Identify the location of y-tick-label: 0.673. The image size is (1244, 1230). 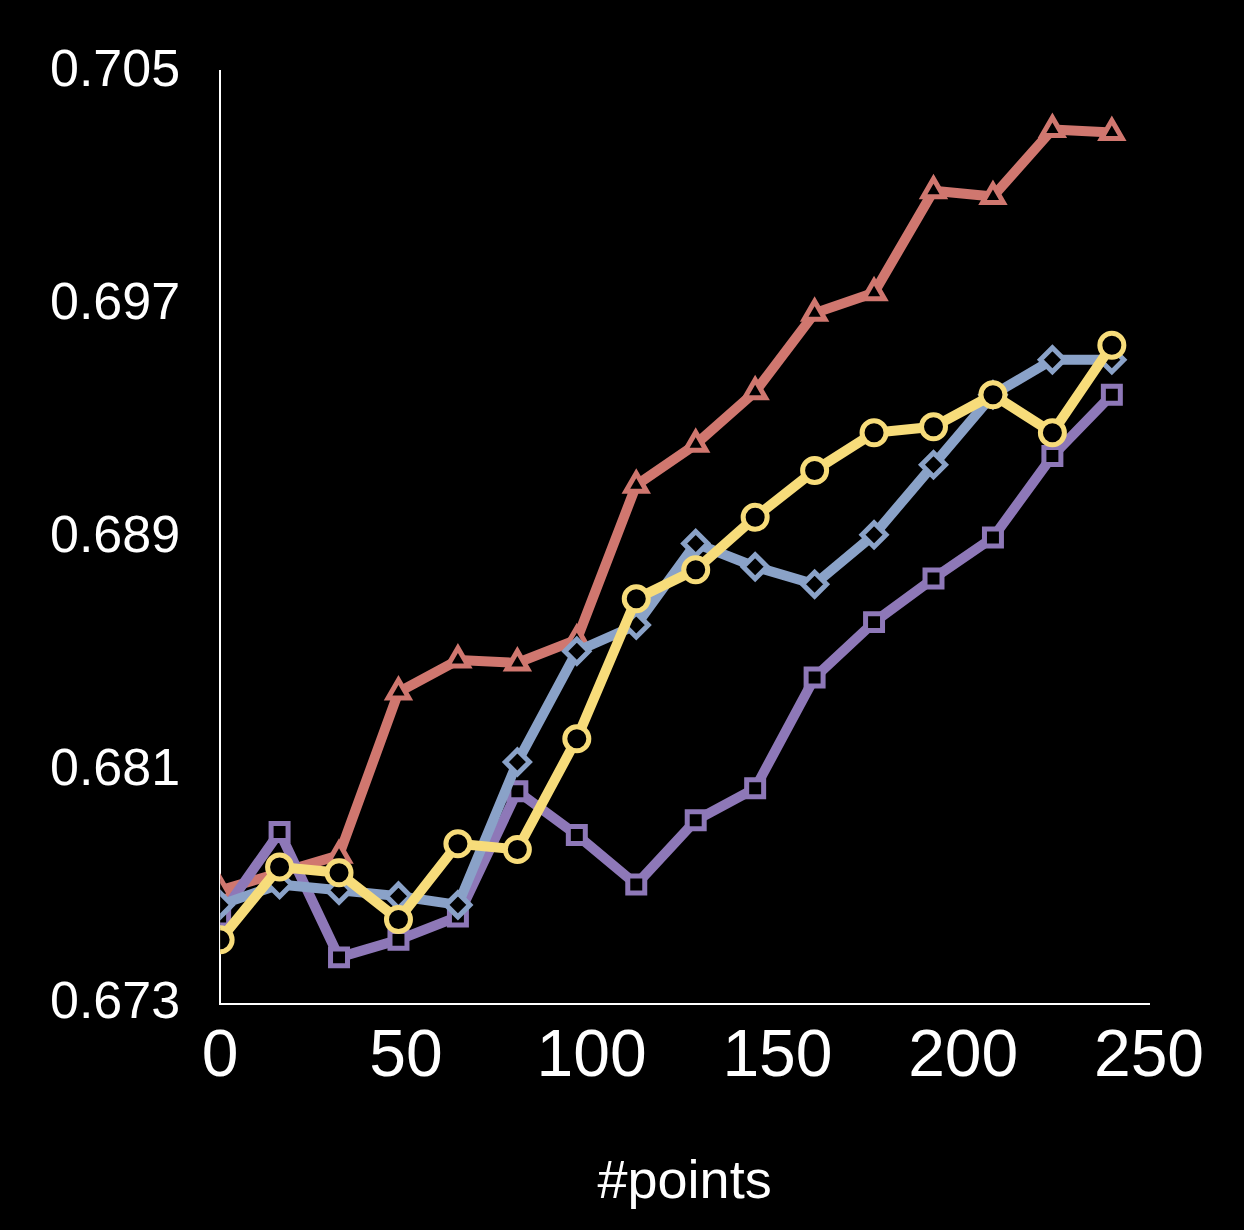
(115, 1000).